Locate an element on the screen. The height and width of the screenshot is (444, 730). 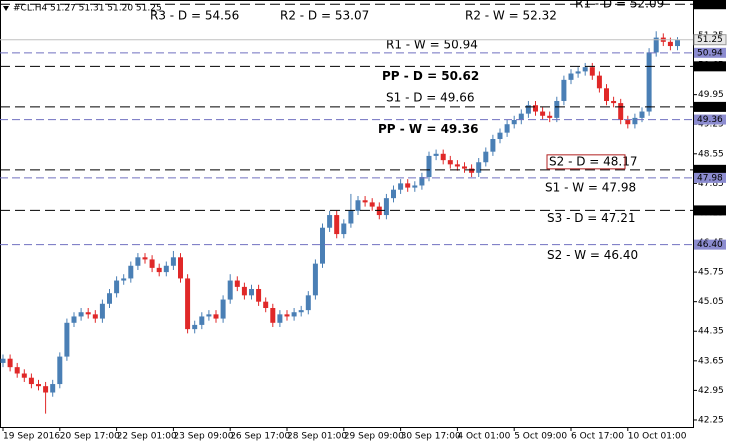
price-tag: 47.98 is located at coordinates (710, 178).